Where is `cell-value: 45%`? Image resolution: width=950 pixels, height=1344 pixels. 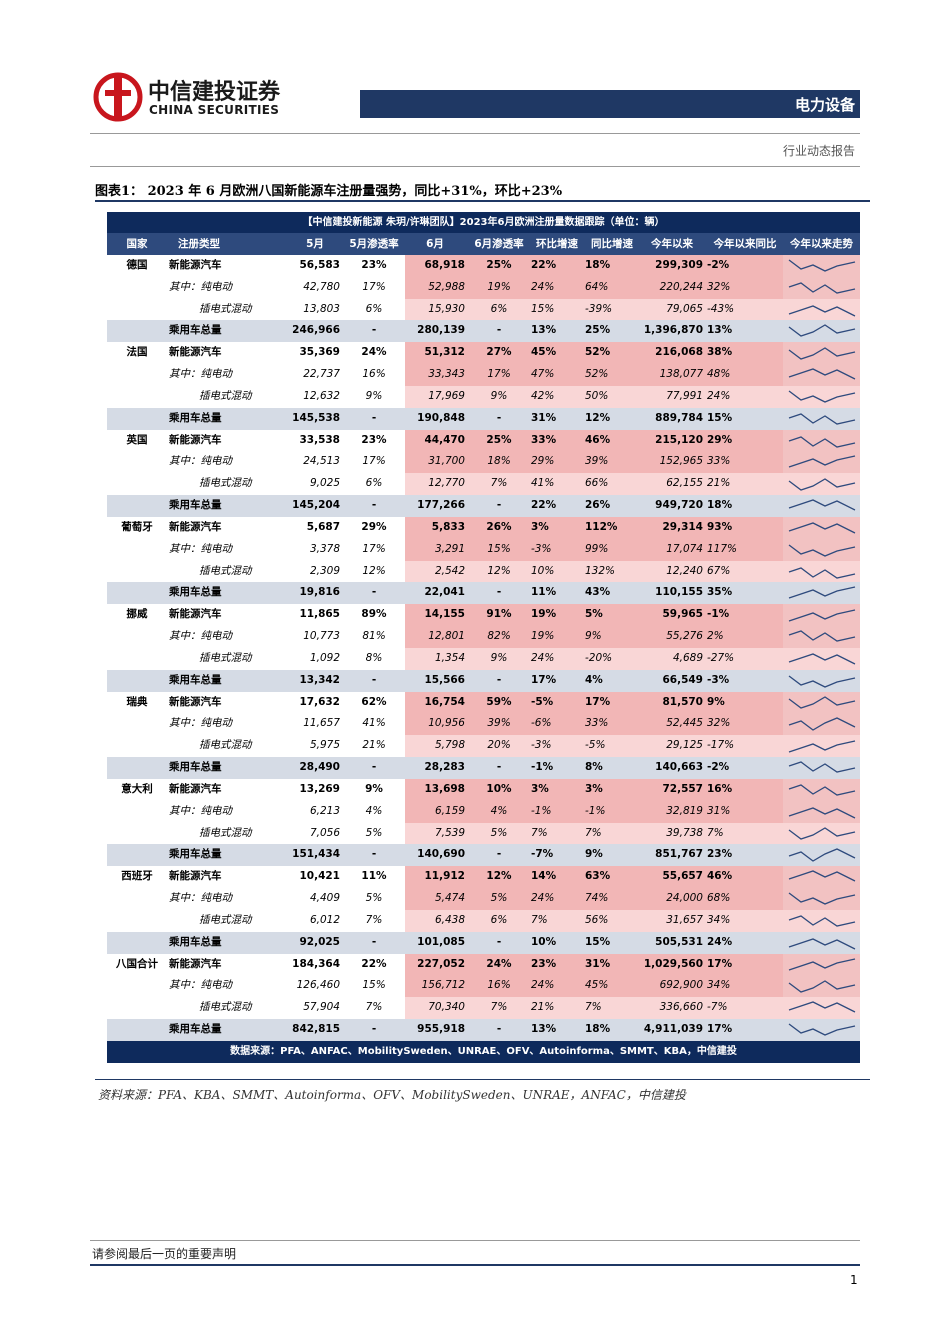 cell-value: 45% is located at coordinates (597, 985).